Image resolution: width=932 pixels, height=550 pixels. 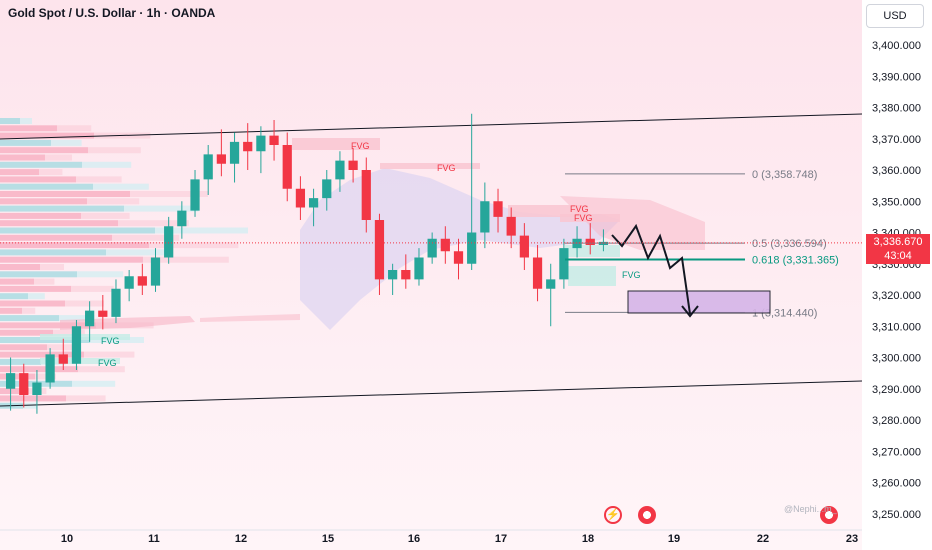 I want to click on x-tick-label: 19, so click(x=674, y=539).